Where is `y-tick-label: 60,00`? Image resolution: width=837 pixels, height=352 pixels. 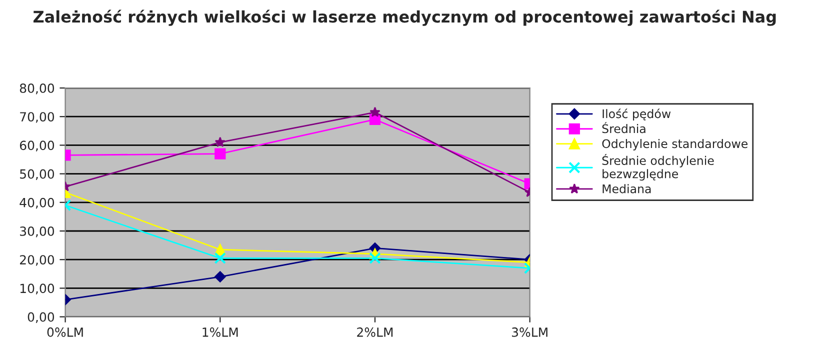
y-tick-label: 60,00 is located at coordinates (37, 146).